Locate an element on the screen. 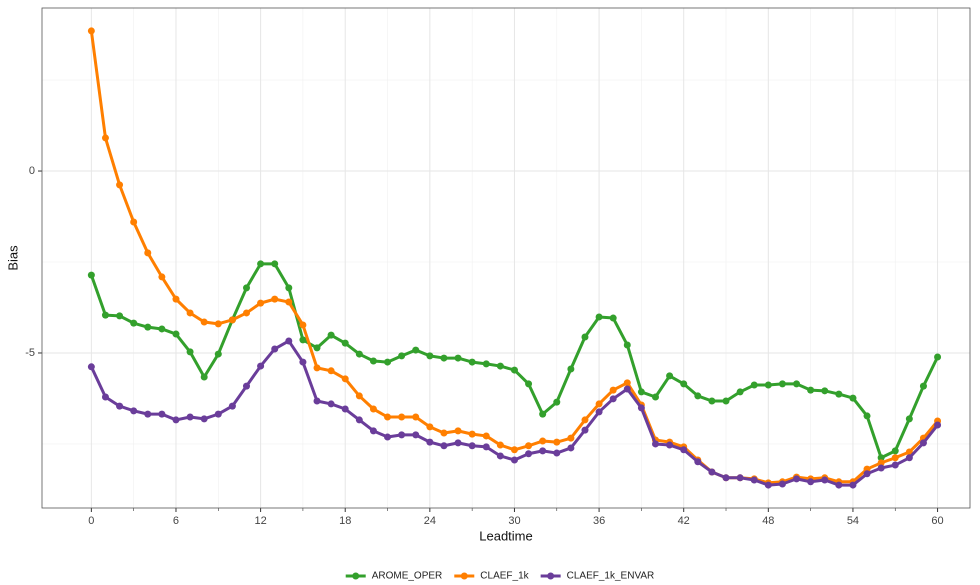  x-tick-label: 36 is located at coordinates (599, 521).